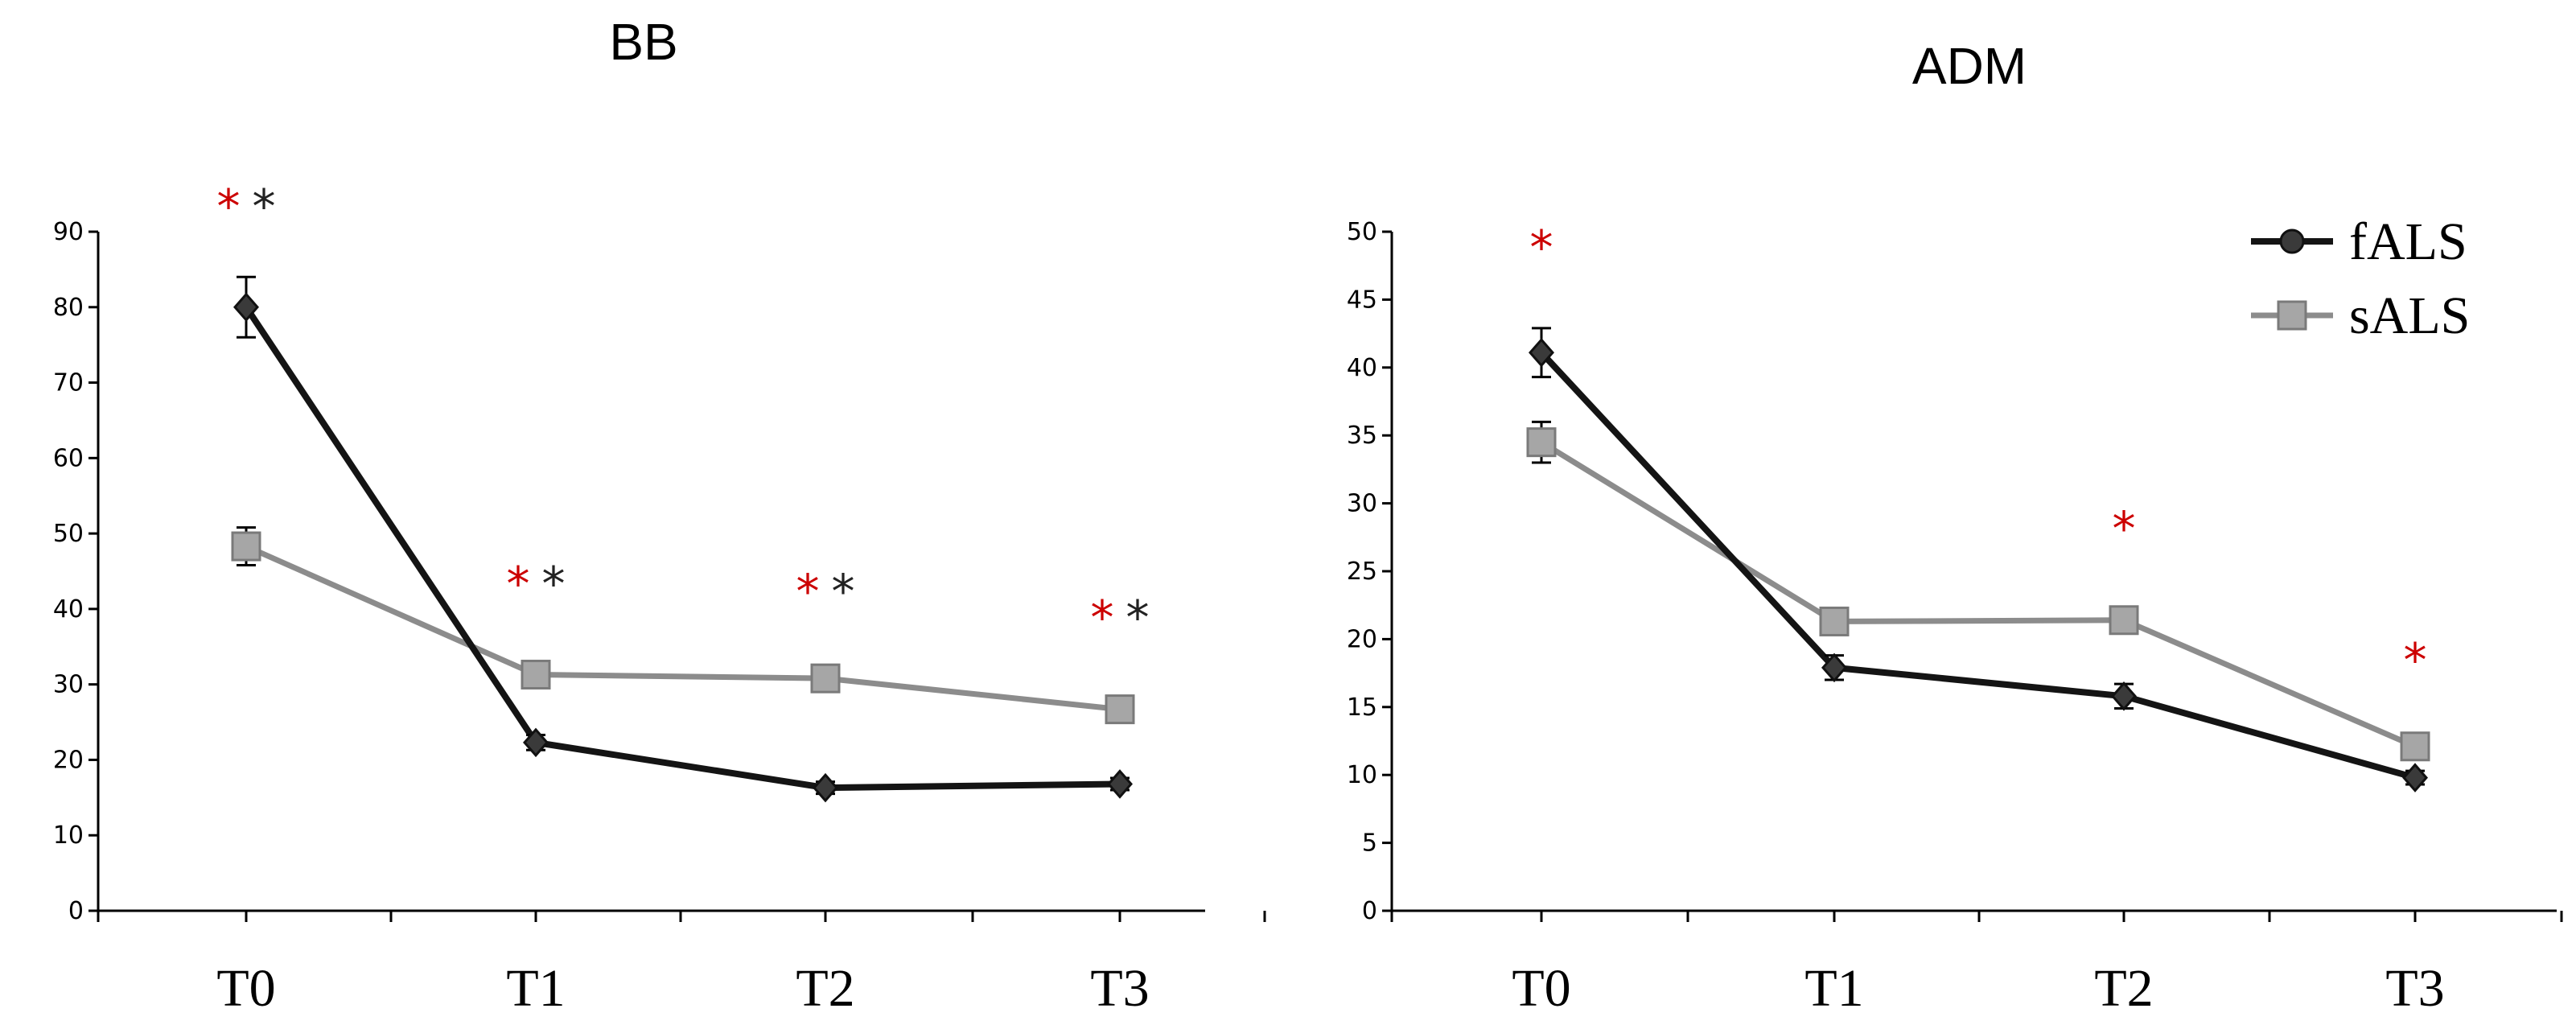 This screenshot has height=1025, width=2576. What do you see at coordinates (2408, 241) in the screenshot?
I see `legend-label-fALS: fALS` at bounding box center [2408, 241].